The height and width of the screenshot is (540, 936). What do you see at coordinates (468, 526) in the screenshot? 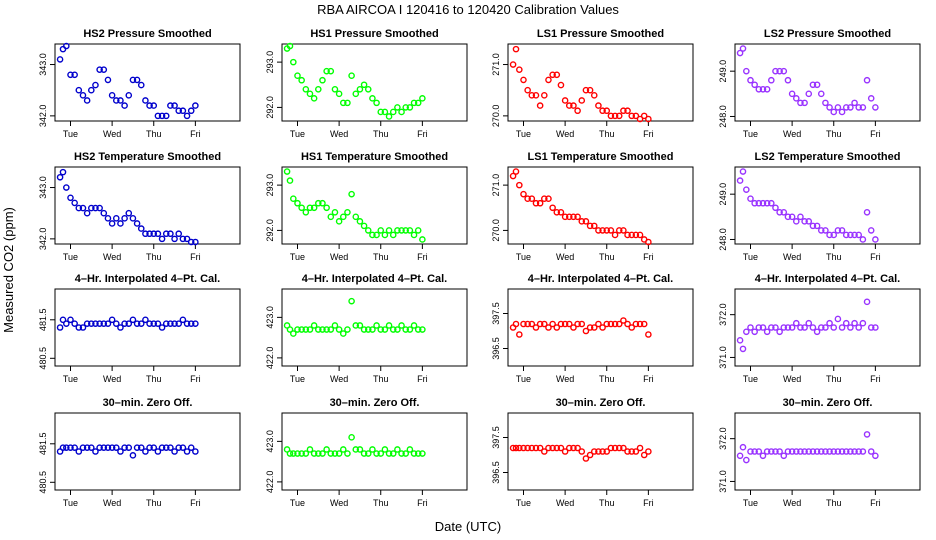
I see `x-axis-label: Date (UTC)` at bounding box center [468, 526].